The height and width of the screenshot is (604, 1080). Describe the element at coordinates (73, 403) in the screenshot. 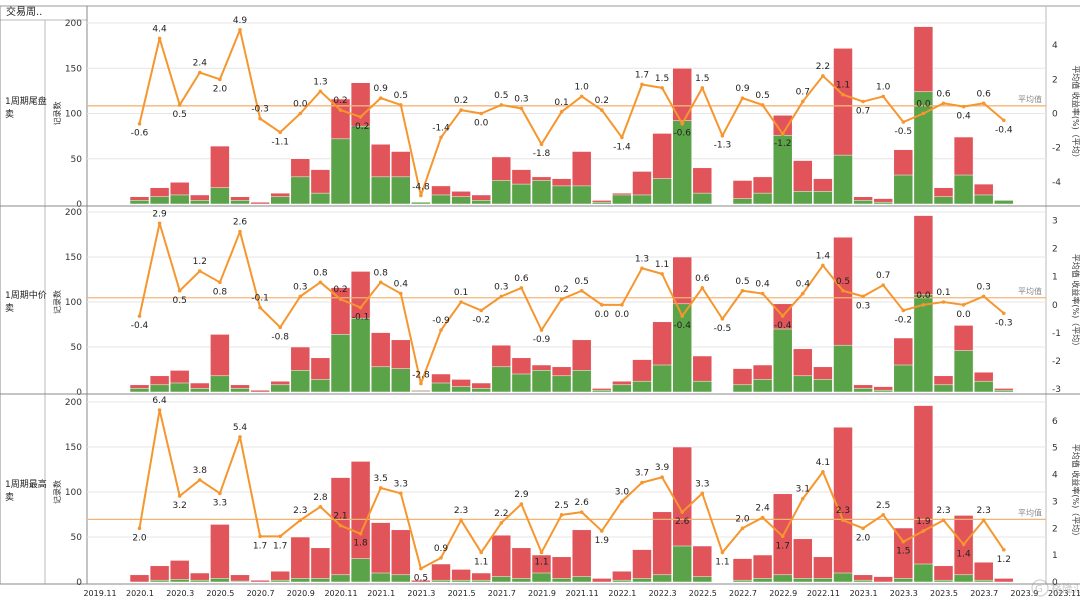

I see `left-tick-label: 200` at that location.